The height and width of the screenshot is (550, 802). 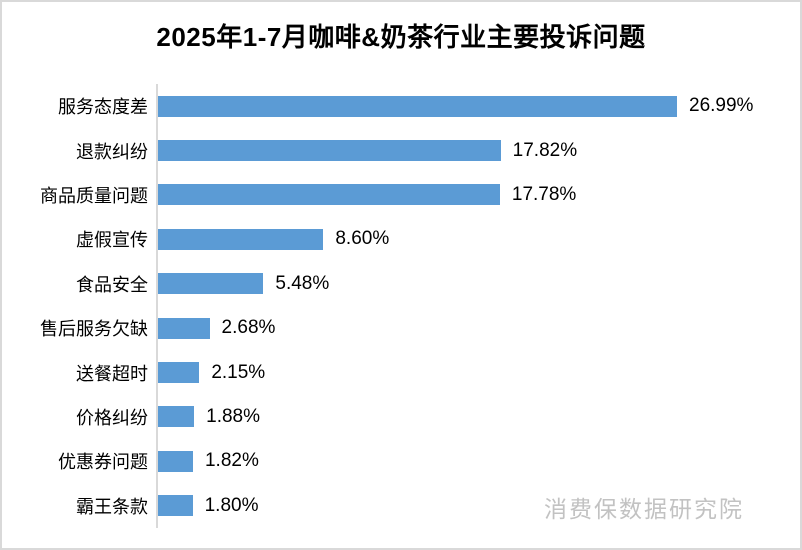 What do you see at coordinates (721, 106) in the screenshot?
I see `value-label: 26.99%` at bounding box center [721, 106].